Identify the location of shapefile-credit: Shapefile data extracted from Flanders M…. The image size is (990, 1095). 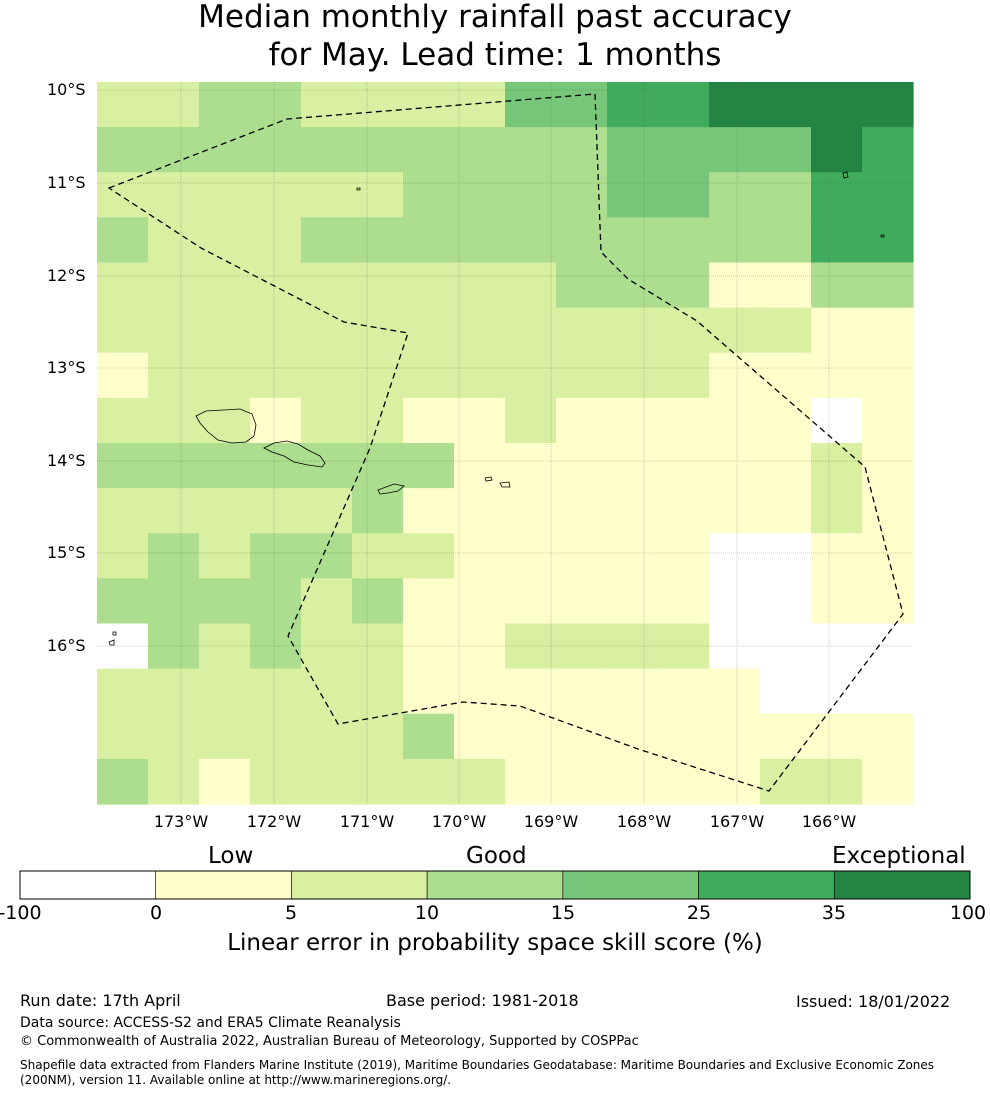
(477, 1072).